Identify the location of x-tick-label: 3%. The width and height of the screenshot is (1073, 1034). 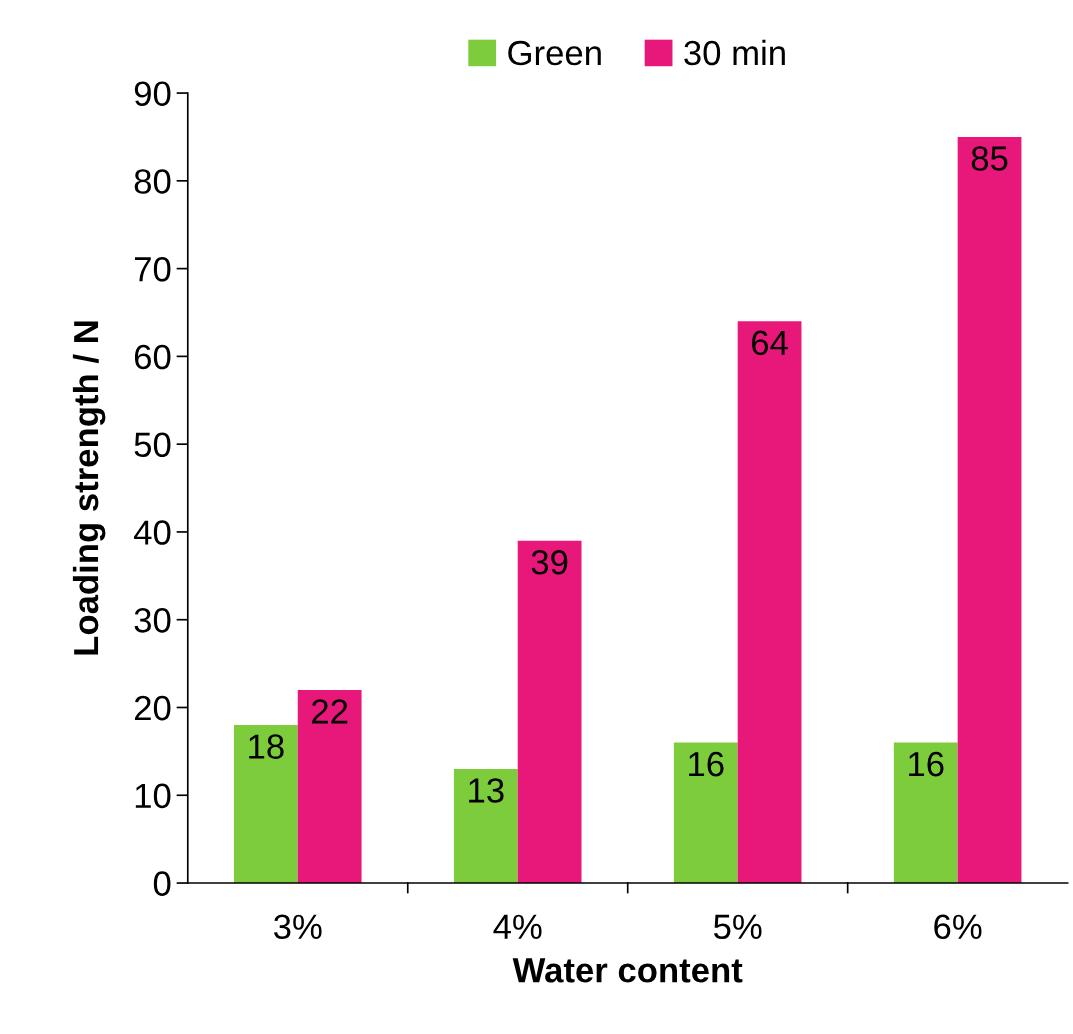
(297, 927).